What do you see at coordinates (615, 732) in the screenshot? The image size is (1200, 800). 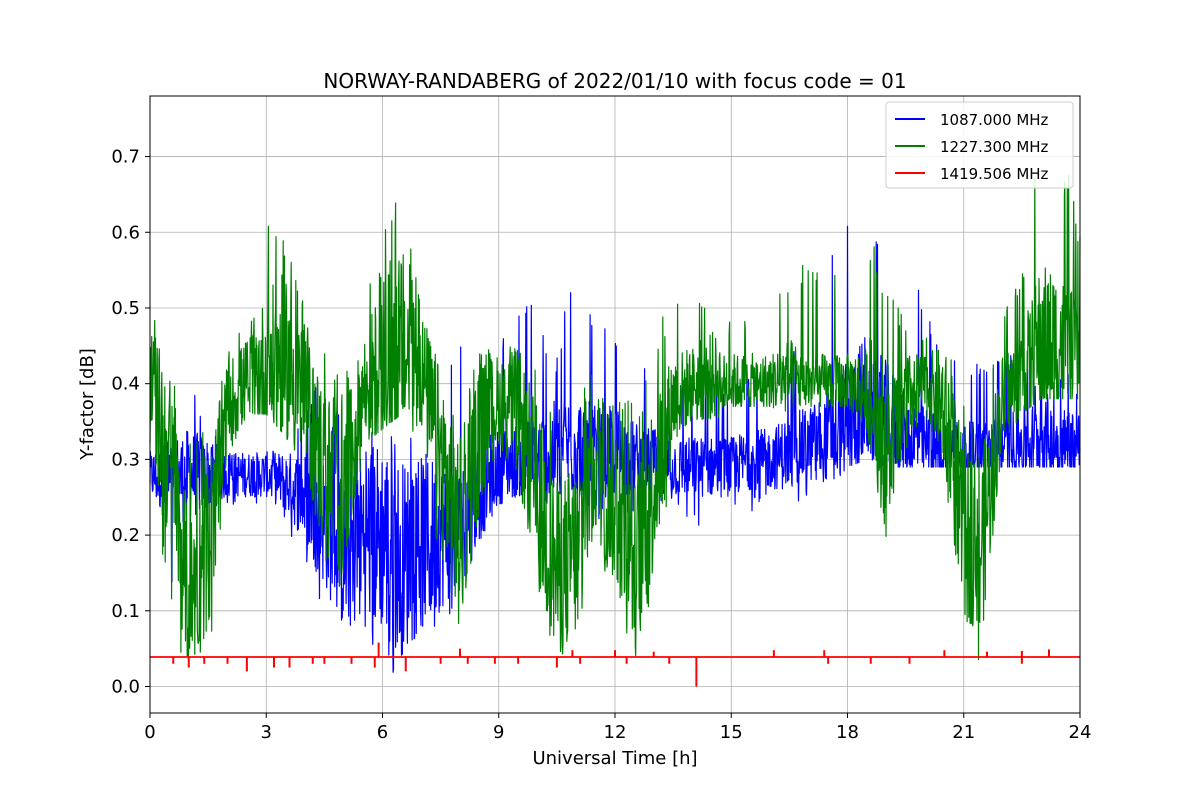 I see `x-tick-label-4: 12` at bounding box center [615, 732].